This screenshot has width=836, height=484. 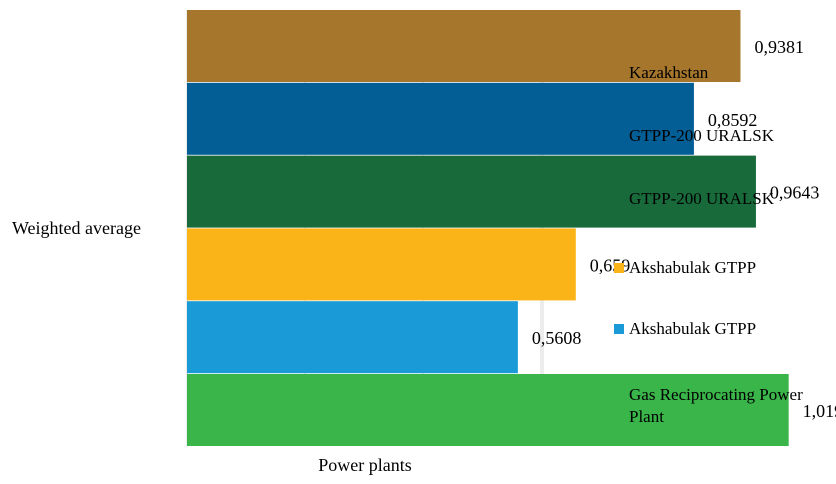 What do you see at coordinates (795, 193) in the screenshot?
I see `data-label-3: 0,9643` at bounding box center [795, 193].